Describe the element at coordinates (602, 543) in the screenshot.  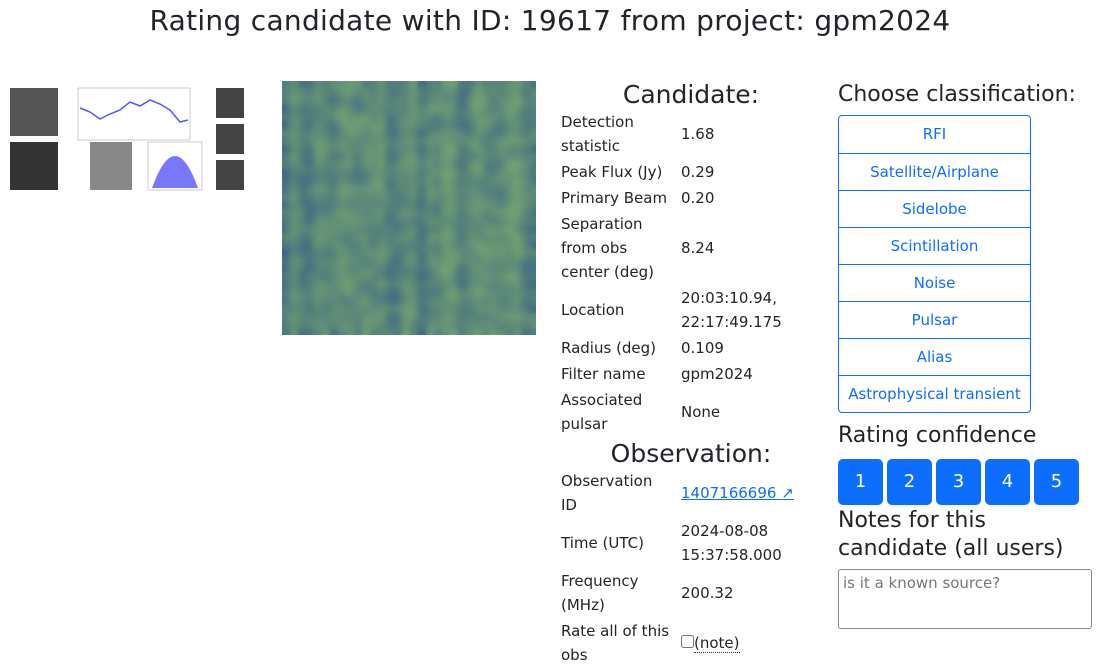
I see `time-label: Time (UTC)` at that location.